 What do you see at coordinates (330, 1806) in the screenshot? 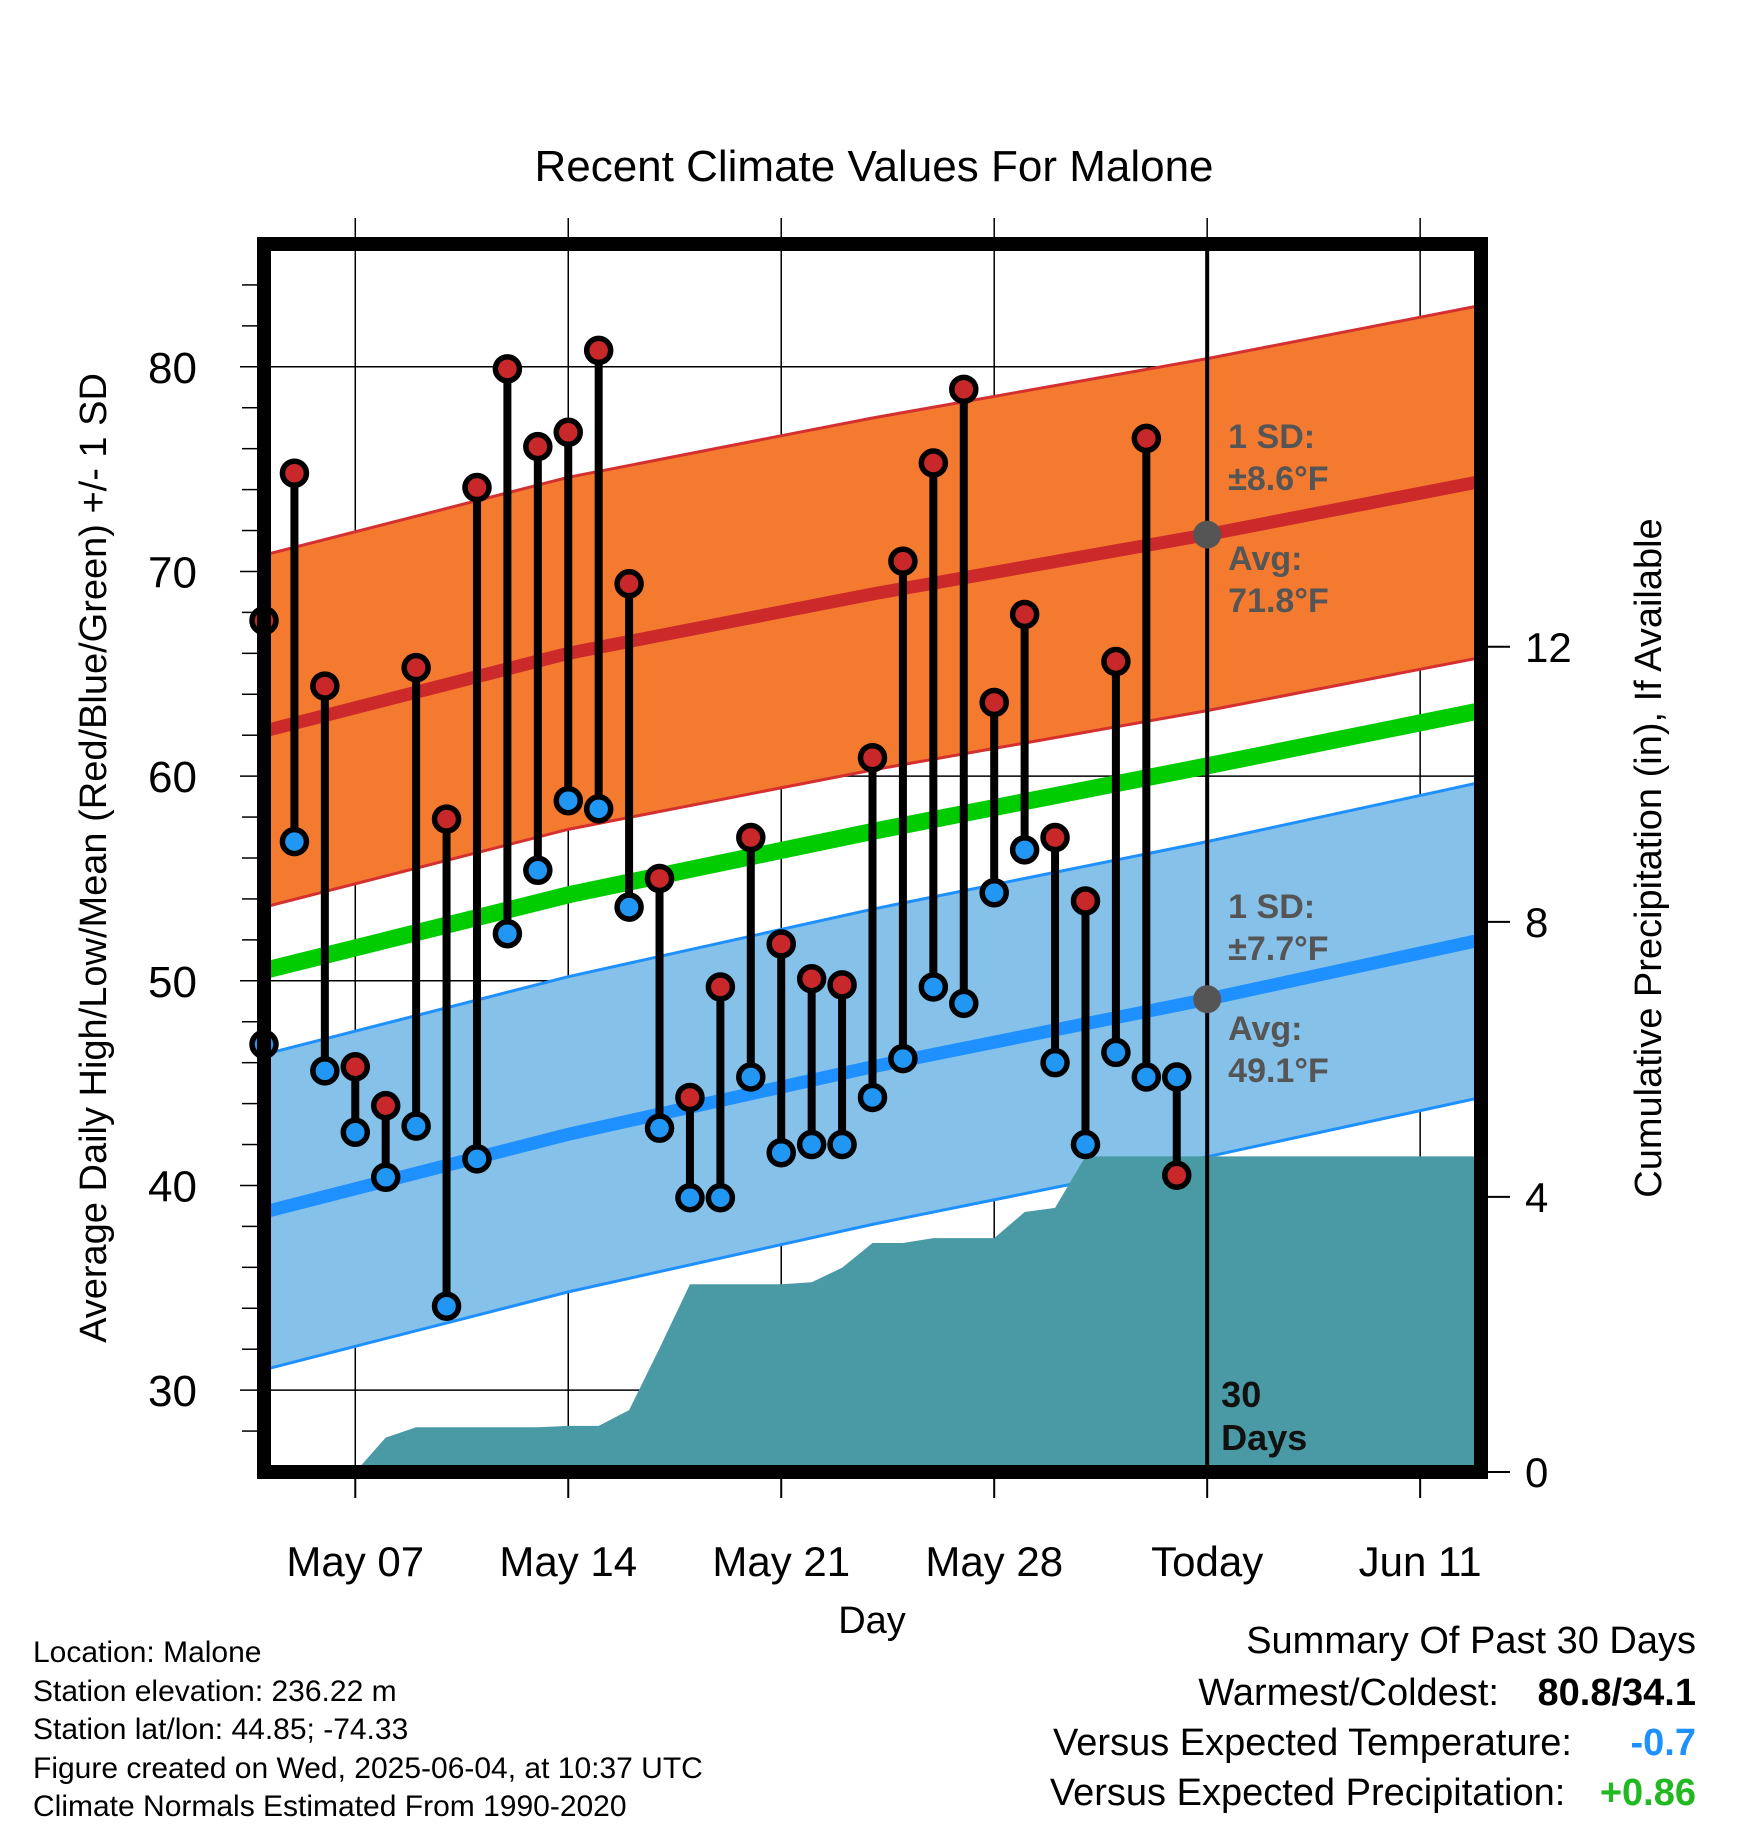
I see `normals-text: Climate Normals Estimated From 1990-2020` at bounding box center [330, 1806].